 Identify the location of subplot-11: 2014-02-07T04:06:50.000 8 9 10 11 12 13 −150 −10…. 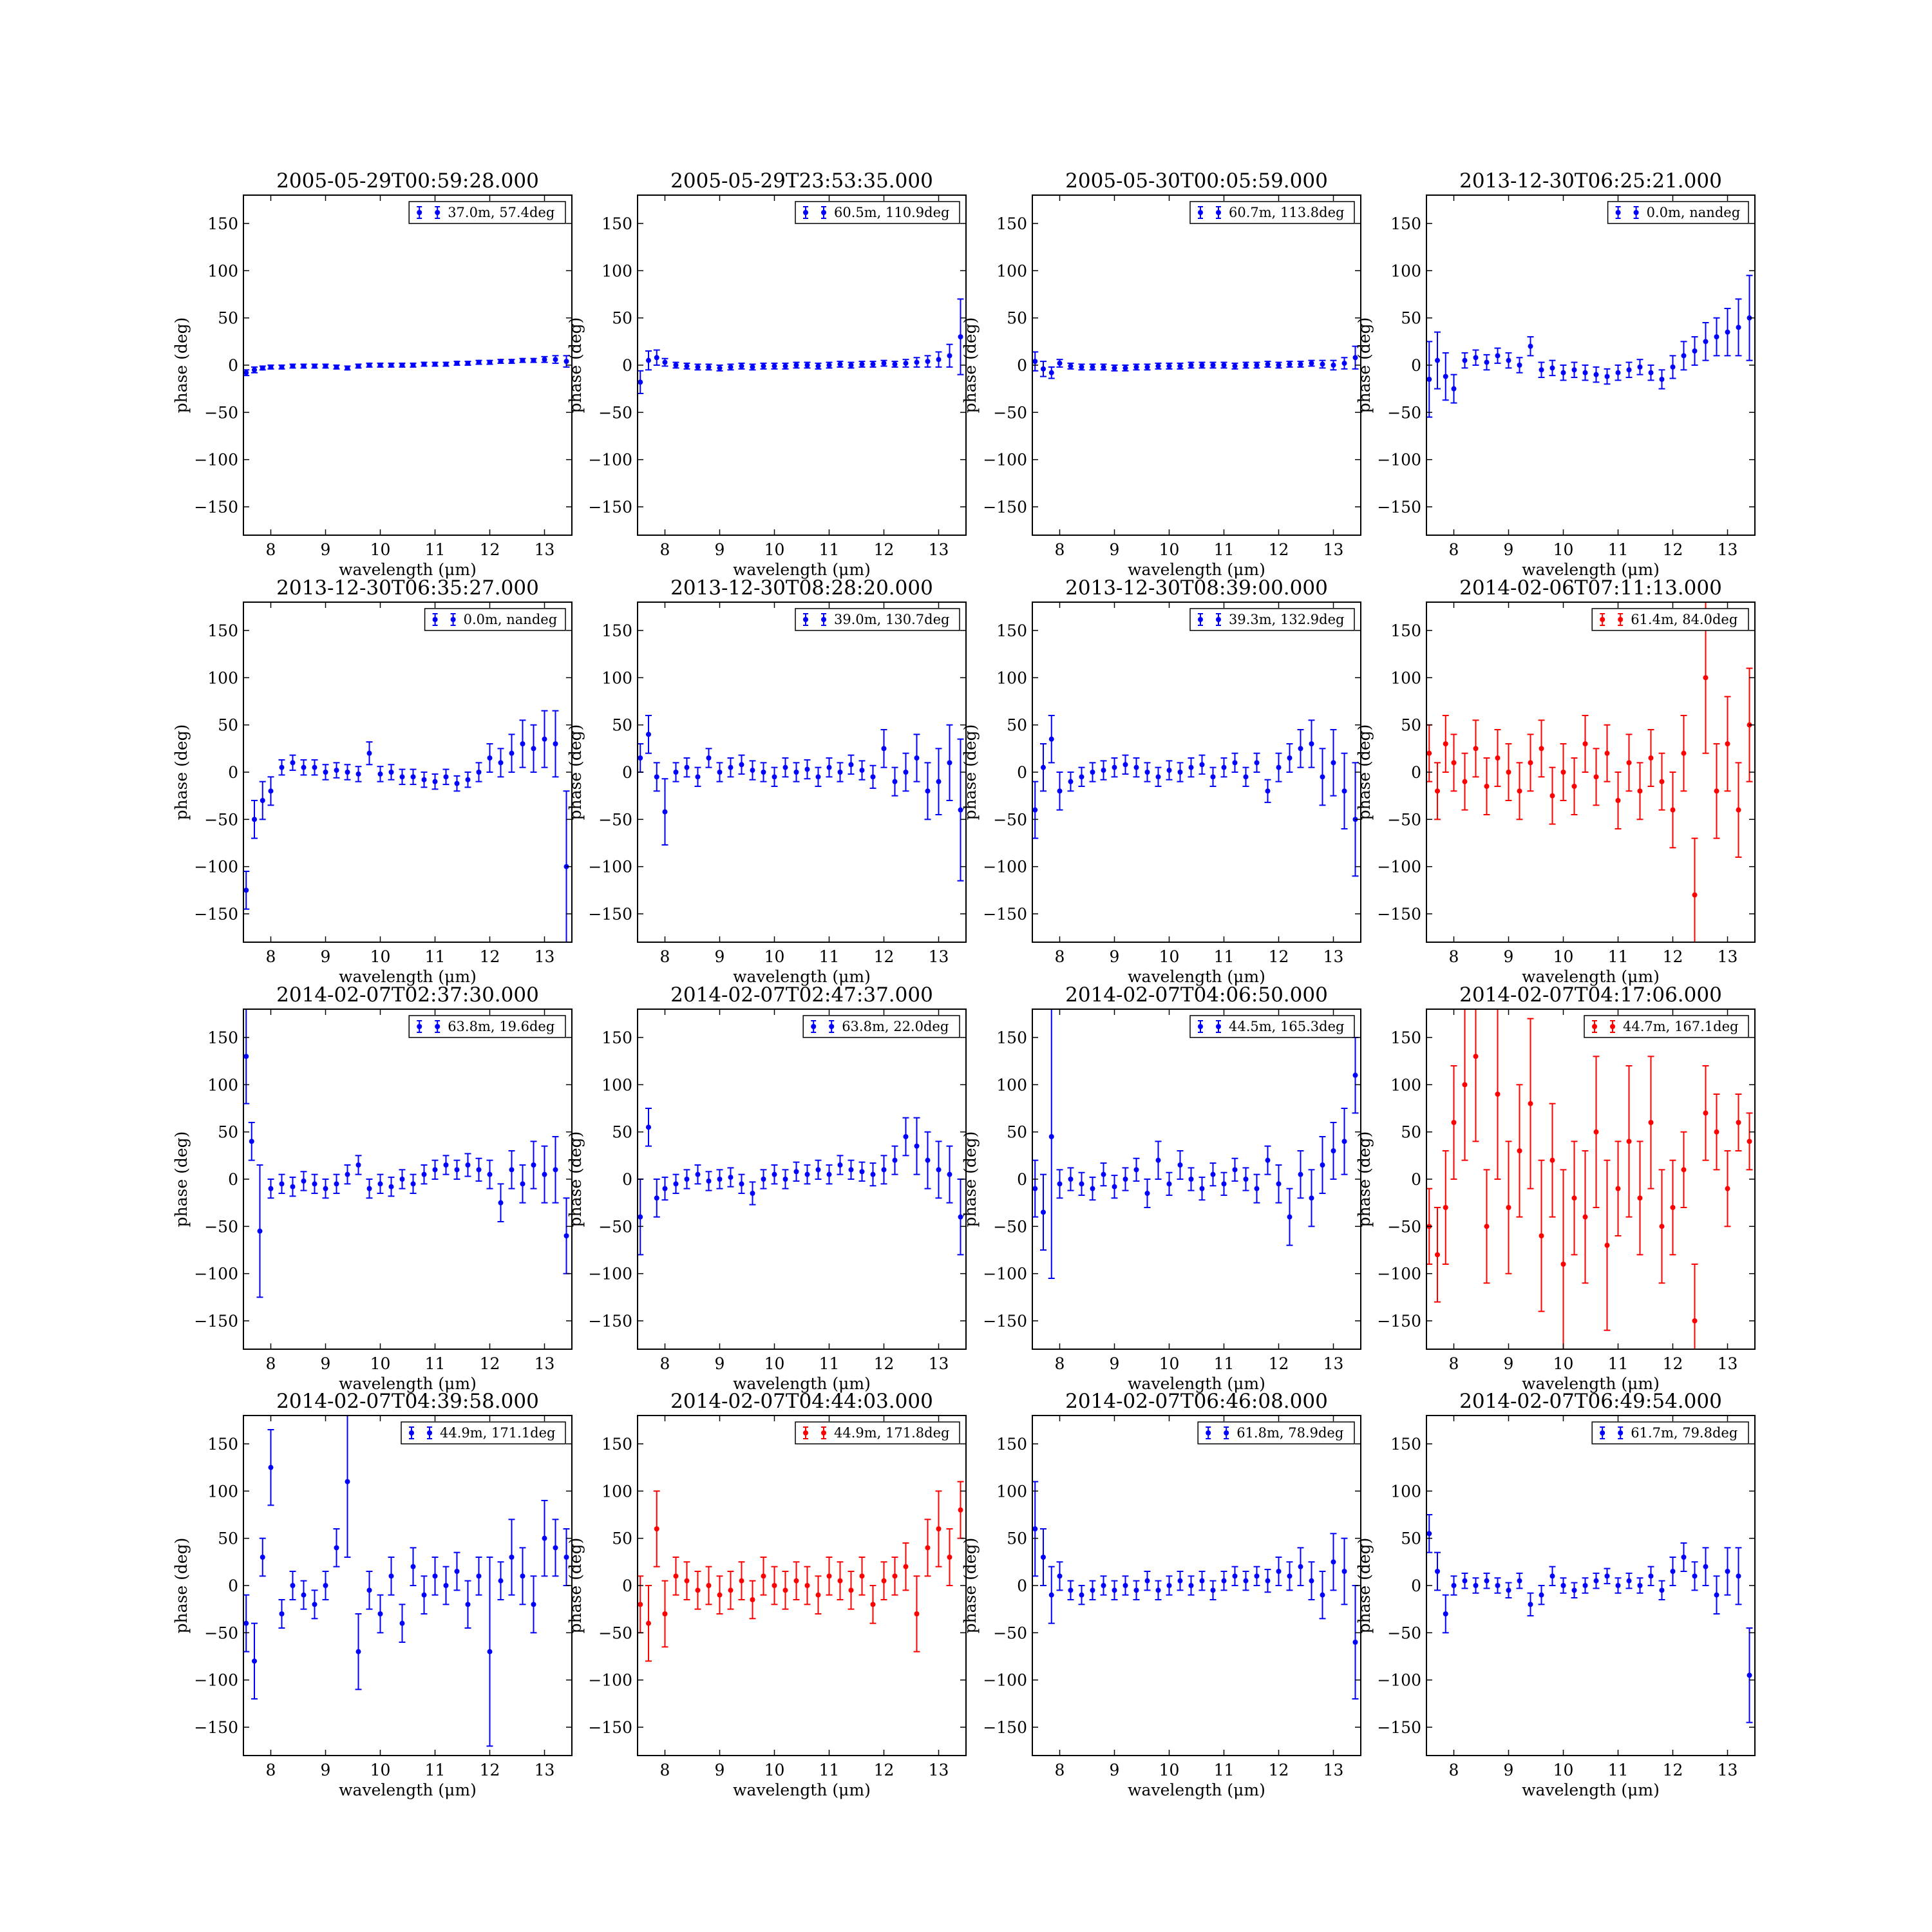
(1161, 1188).